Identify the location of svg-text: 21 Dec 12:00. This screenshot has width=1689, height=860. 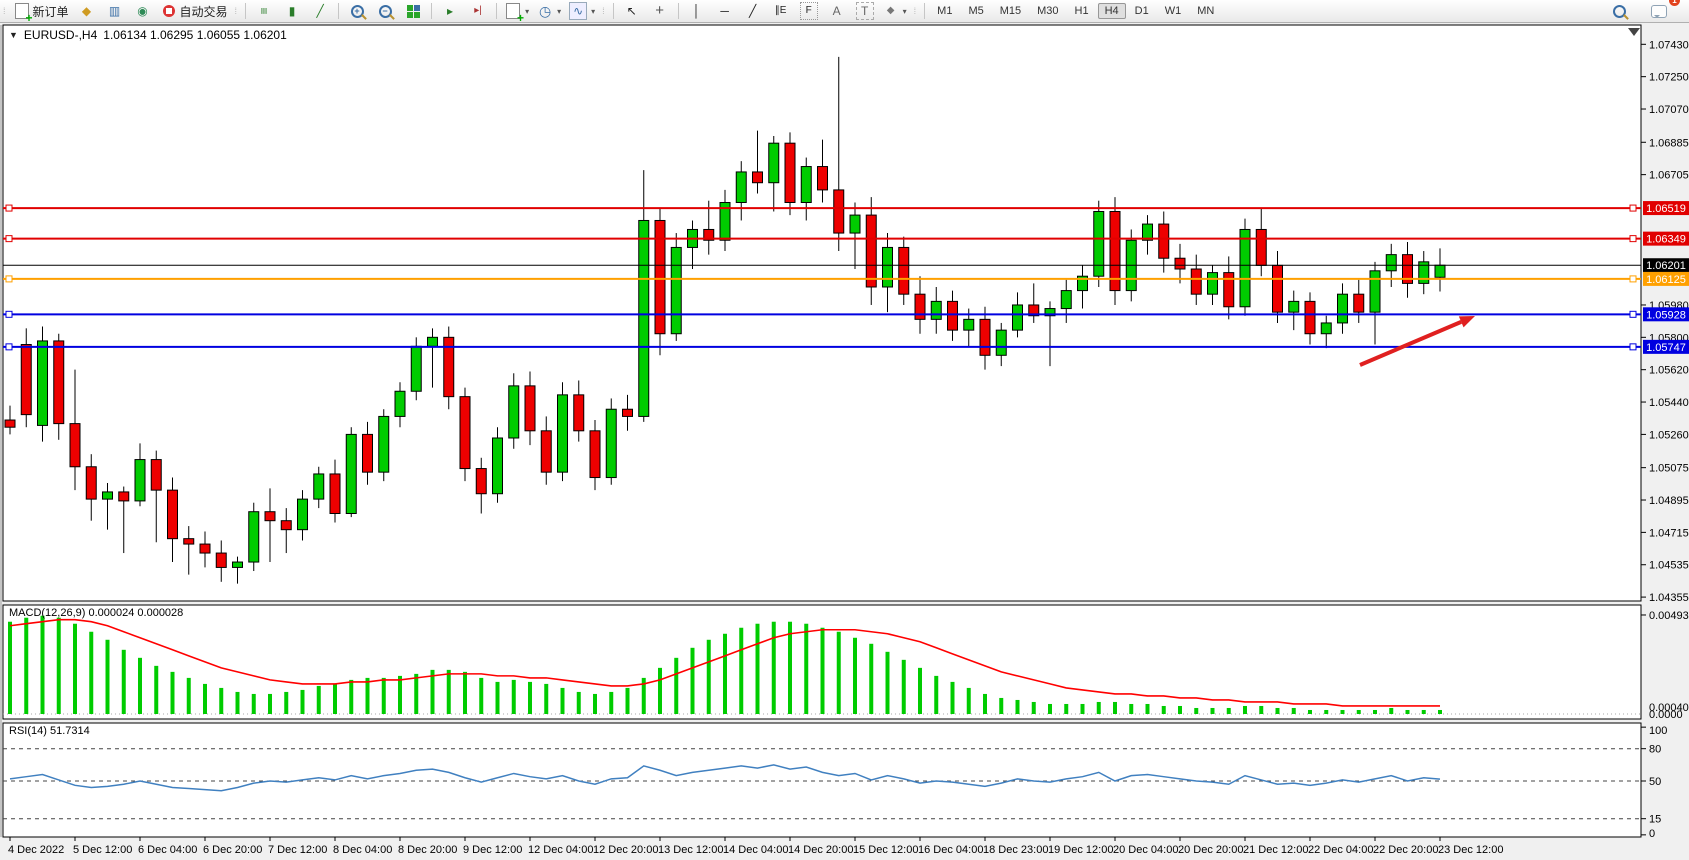
(1275, 850).